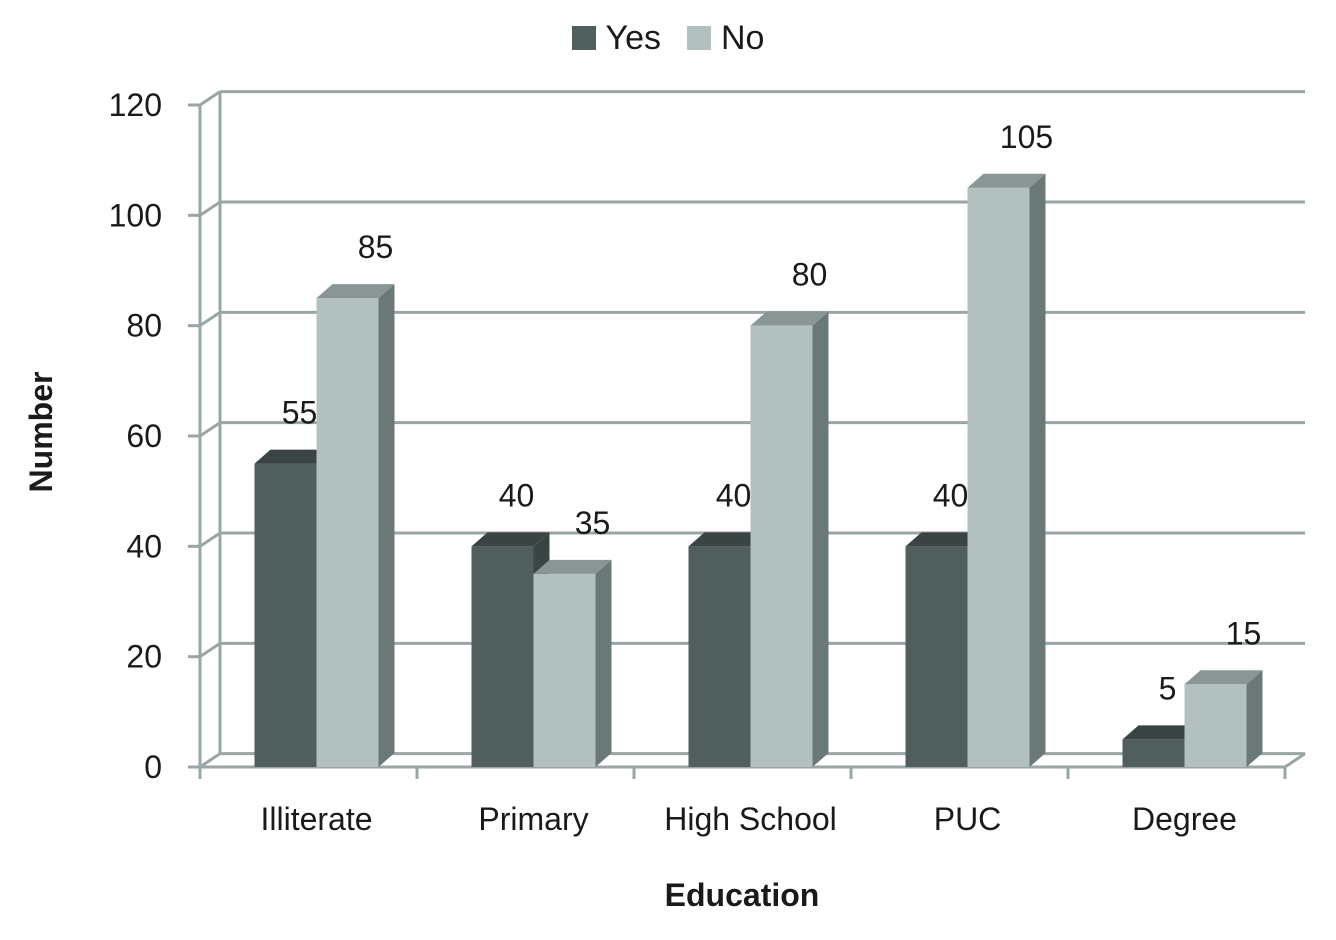 The image size is (1336, 940). Describe the element at coordinates (1168, 688) in the screenshot. I see `data-label-yes-degree: 5` at that location.